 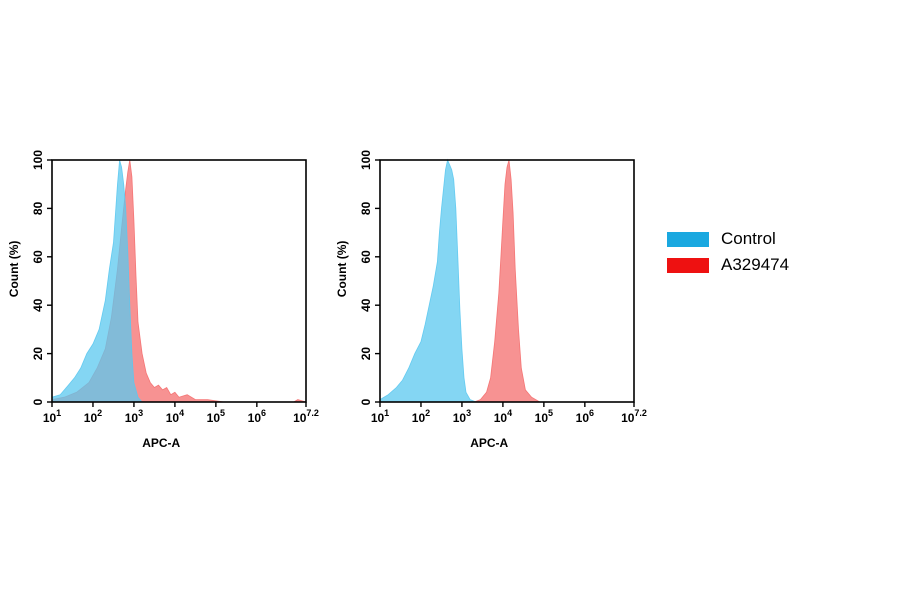 I want to click on legend-item-a329474: A329474, so click(x=728, y=265).